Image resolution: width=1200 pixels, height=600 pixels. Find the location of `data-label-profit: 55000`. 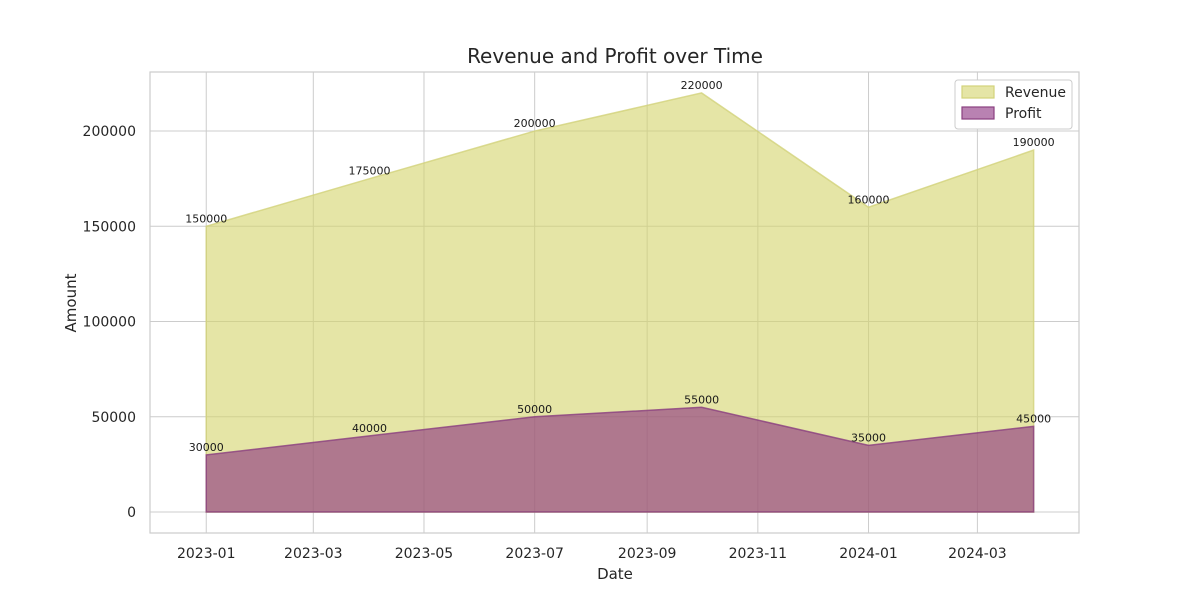

data-label-profit: 55000 is located at coordinates (701, 399).